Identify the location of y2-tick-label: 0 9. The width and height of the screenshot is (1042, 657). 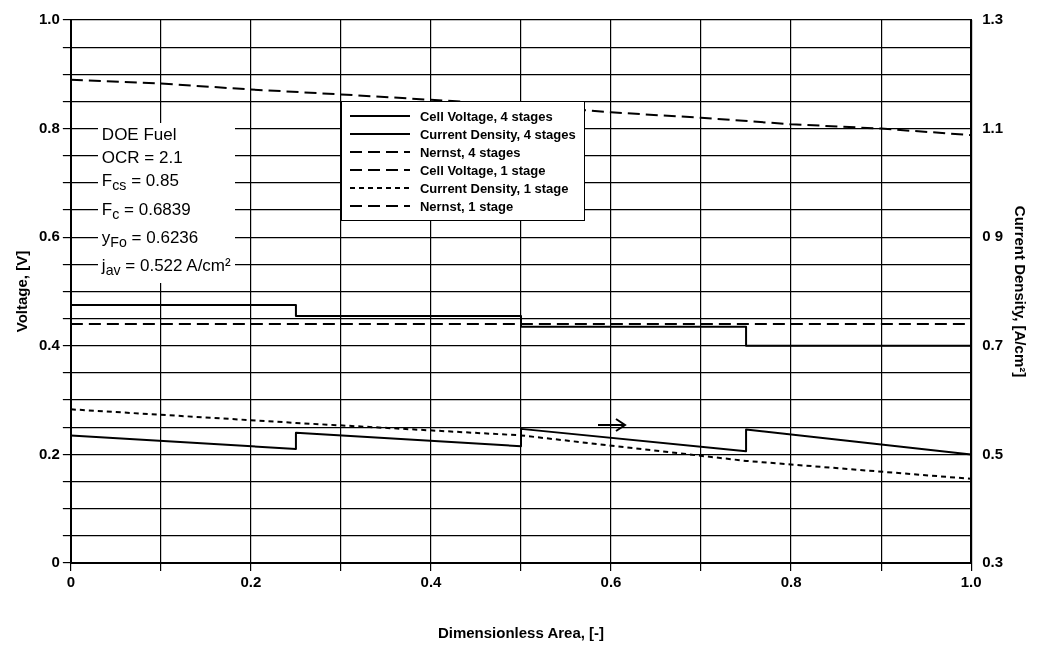
(993, 236).